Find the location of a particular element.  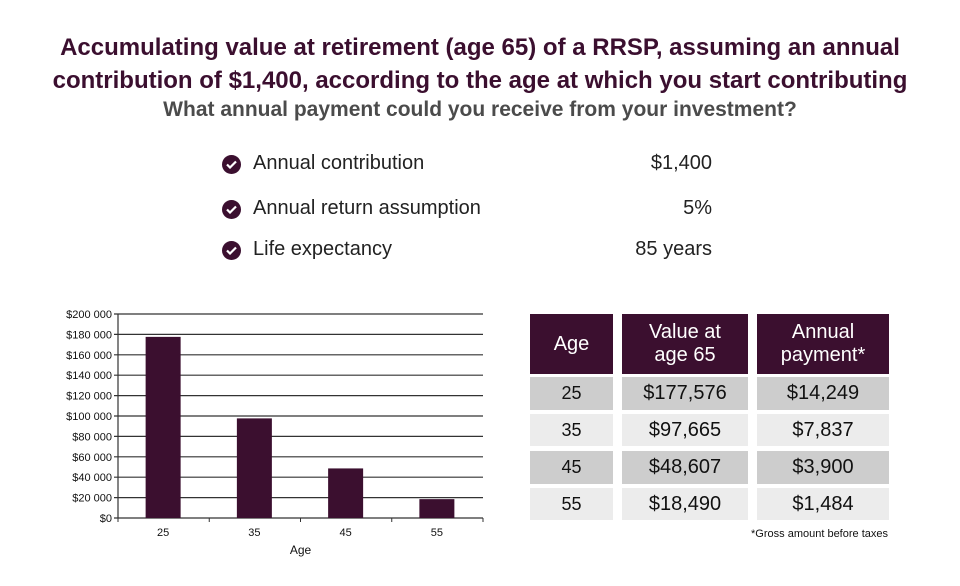

table-cell: 45 is located at coordinates (571, 467).